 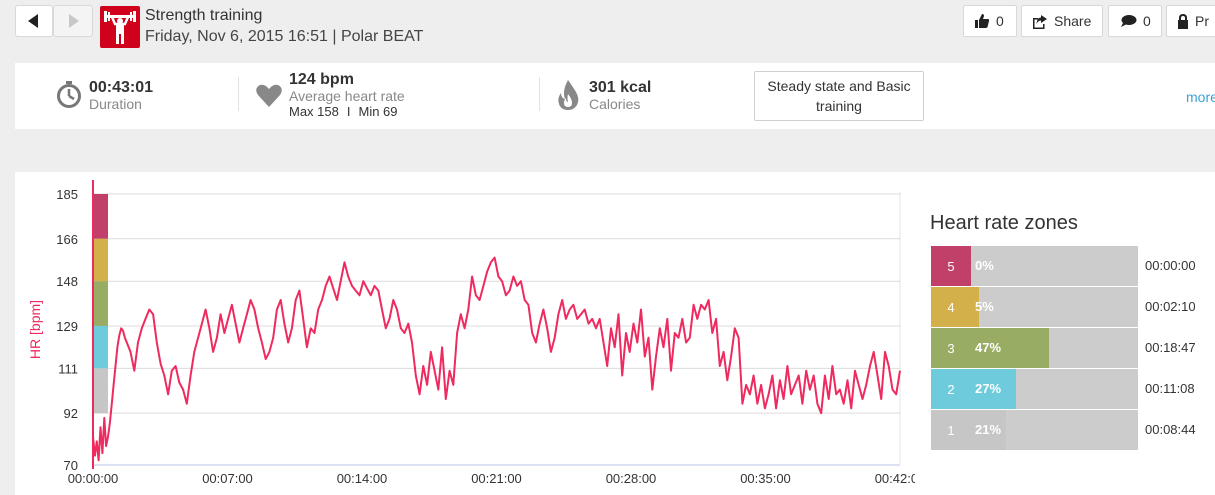 I want to click on share-icon, so click(x=1040, y=21).